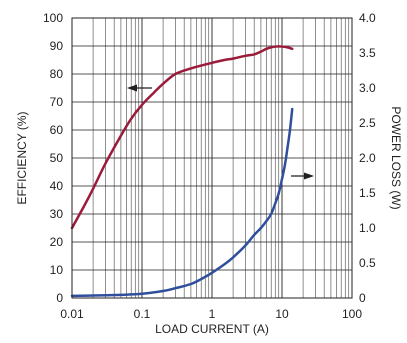 Image resolution: width=407 pixels, height=343 pixels. What do you see at coordinates (57, 130) in the screenshot?
I see `y-tick-label: 60` at bounding box center [57, 130].